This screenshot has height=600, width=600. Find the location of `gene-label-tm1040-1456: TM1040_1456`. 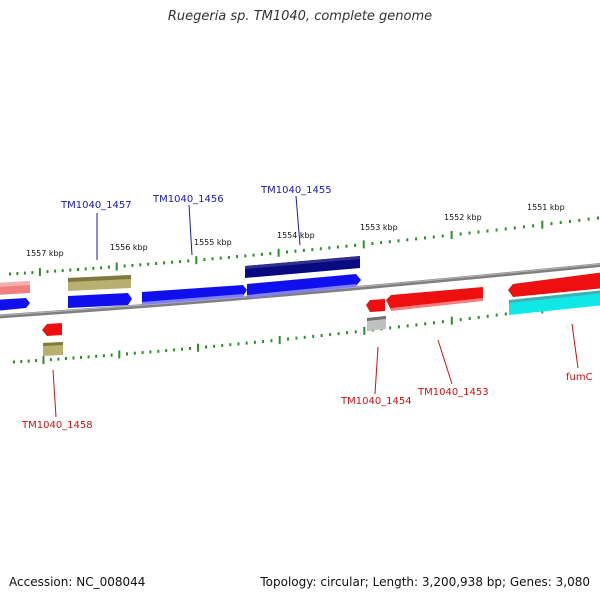

gene-label-tm1040-1456: TM1040_1456 is located at coordinates (188, 199).